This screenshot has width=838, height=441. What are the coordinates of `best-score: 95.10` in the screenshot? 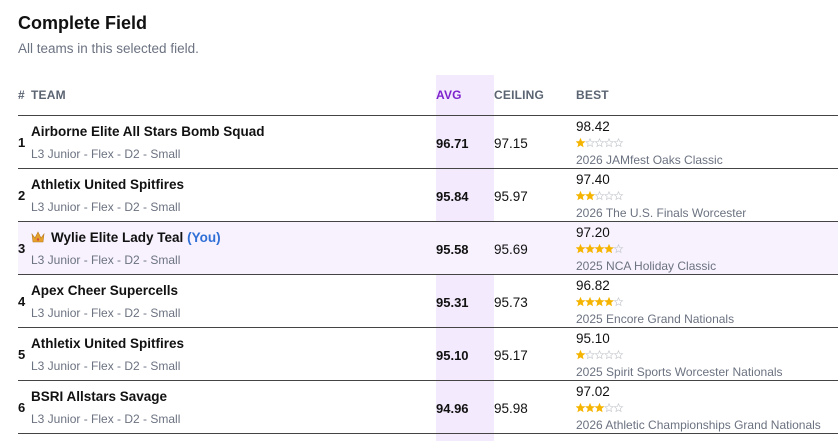 It's located at (593, 338).